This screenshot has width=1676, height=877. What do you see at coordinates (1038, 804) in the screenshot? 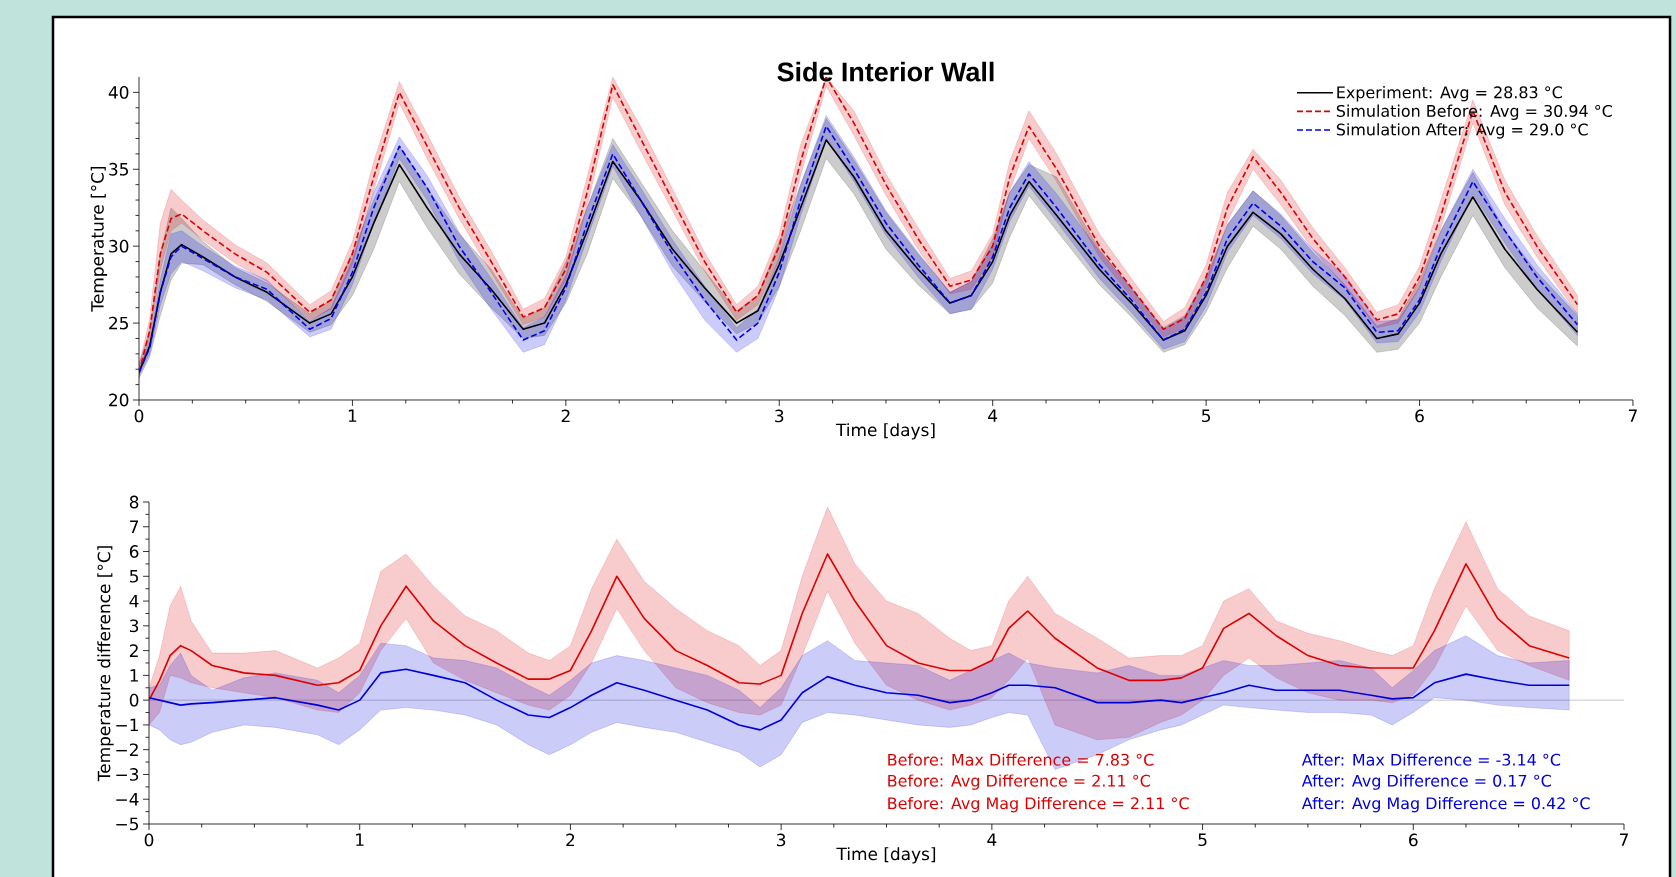
I see `annotation: Before: Avg Mag Difference = 2.11 °C` at bounding box center [1038, 804].